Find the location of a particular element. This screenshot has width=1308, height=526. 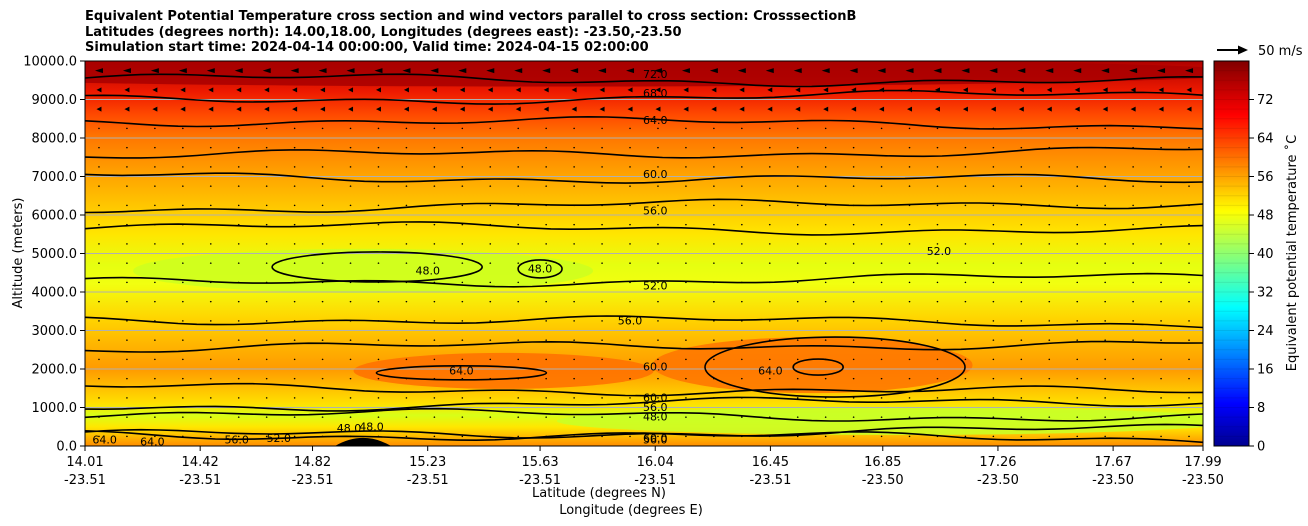

x-tick-label-lat: 16.04 is located at coordinates (655, 462).